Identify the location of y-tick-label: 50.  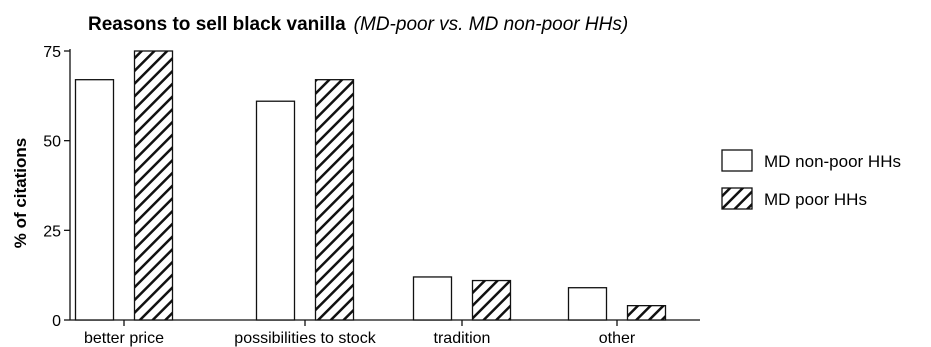
(52, 142).